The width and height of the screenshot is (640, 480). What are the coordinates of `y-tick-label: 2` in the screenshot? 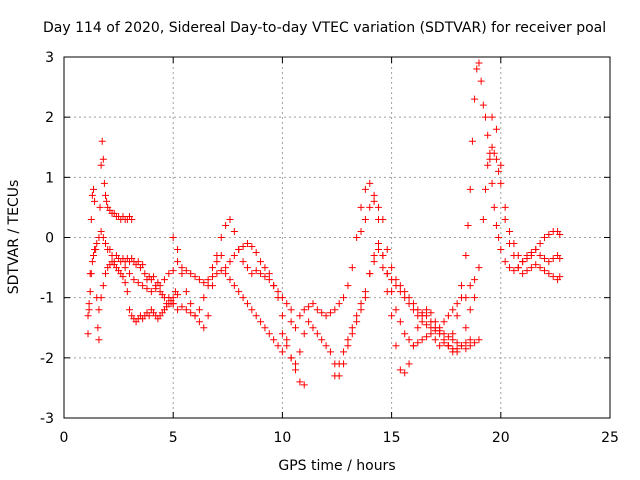 It's located at (49, 118).